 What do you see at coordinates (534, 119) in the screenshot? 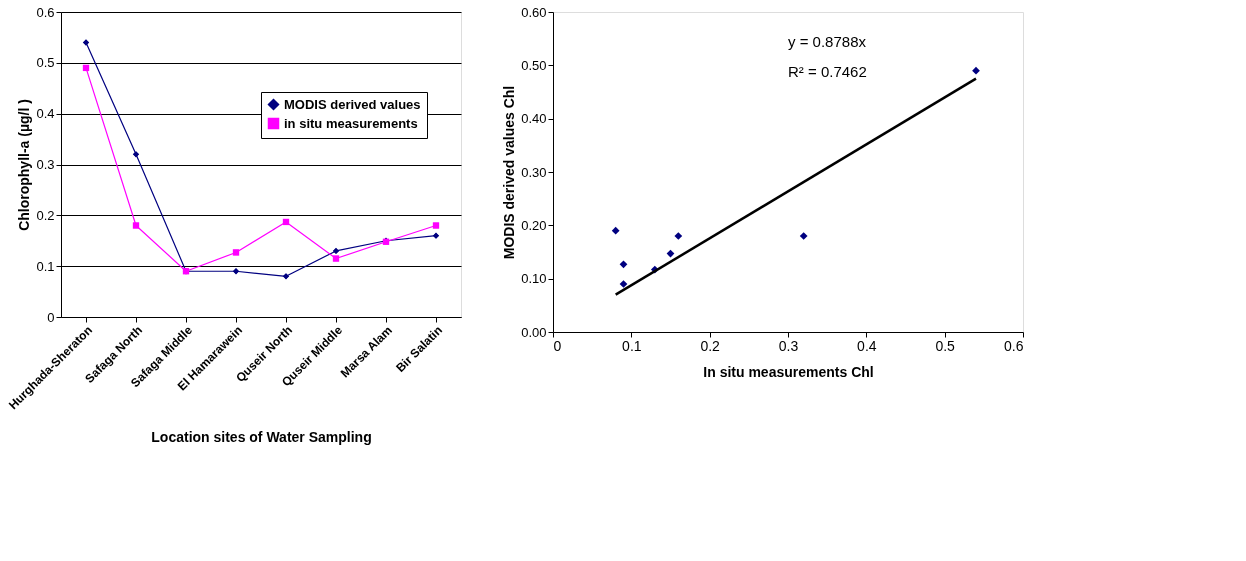
I see `y-tick-label: 0.40` at bounding box center [534, 119].